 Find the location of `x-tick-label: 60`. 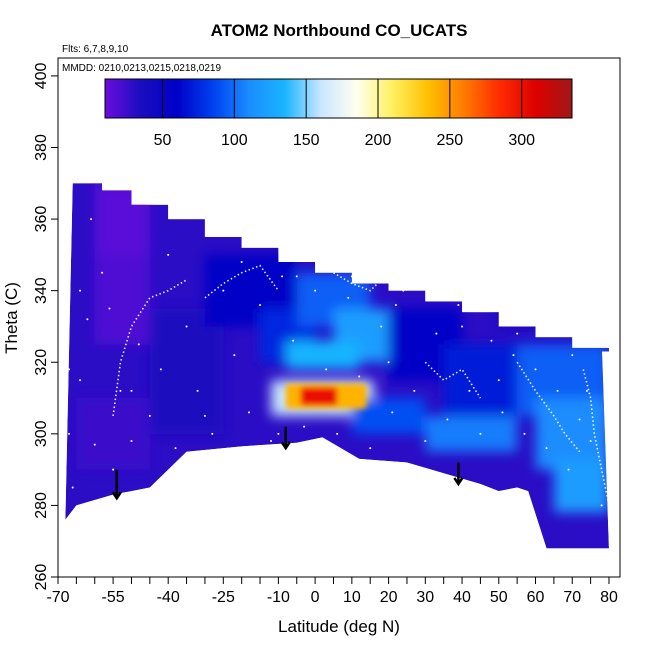

x-tick-label: 60 is located at coordinates (536, 597).